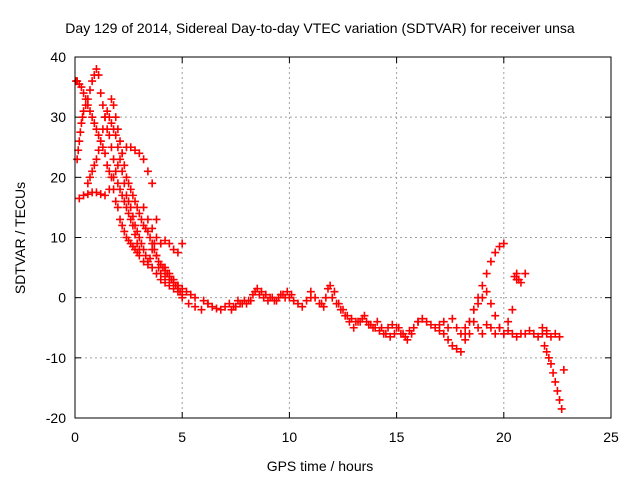 This screenshot has height=480, width=640. What do you see at coordinates (163, 230) in the screenshot?
I see `series-arc-f` at bounding box center [163, 230].